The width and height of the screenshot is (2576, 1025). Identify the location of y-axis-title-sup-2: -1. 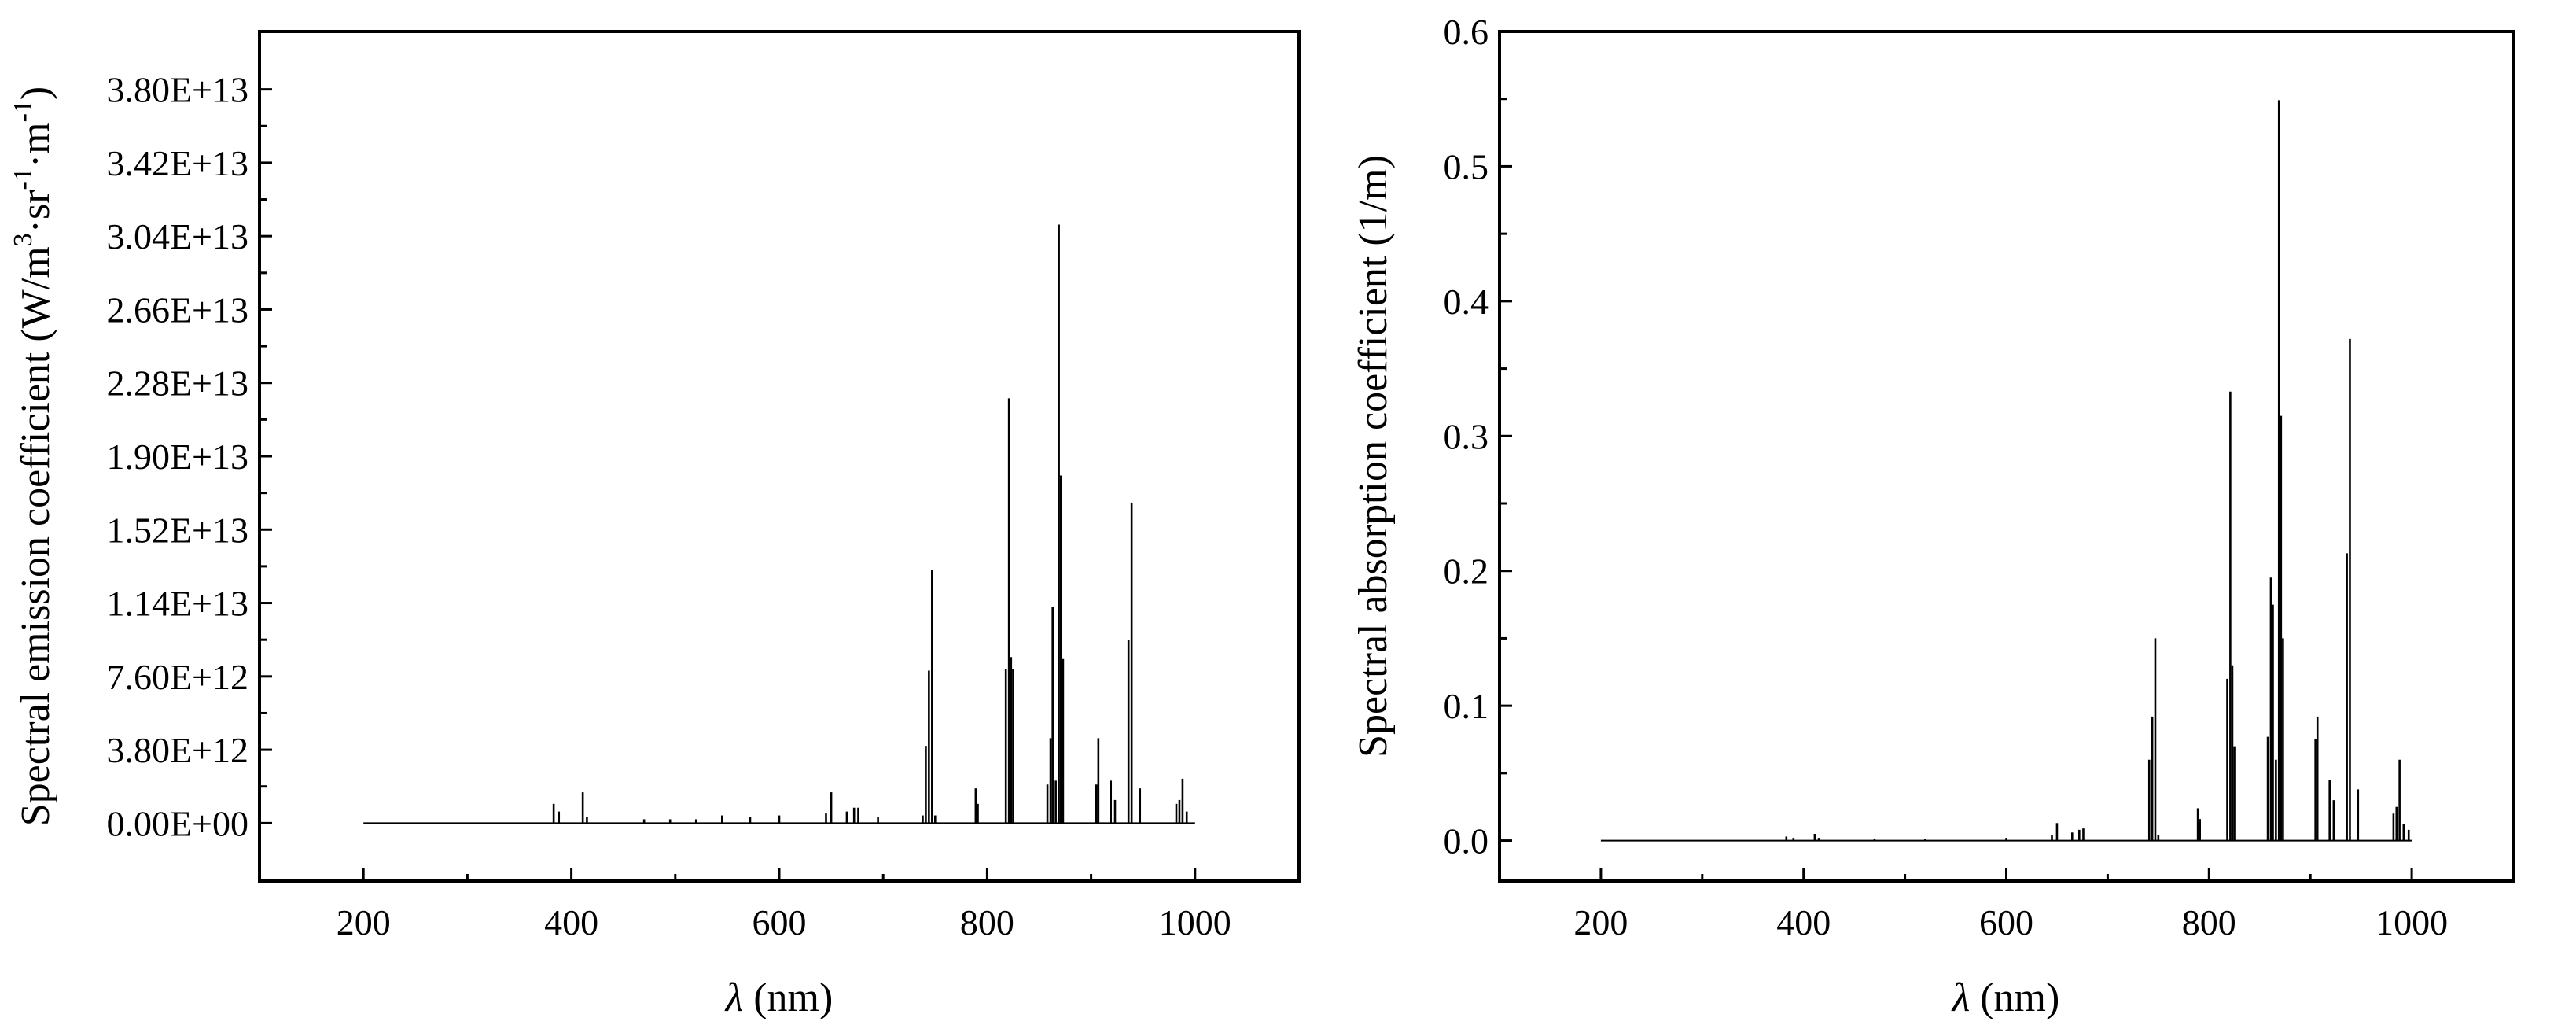
(23, 179).